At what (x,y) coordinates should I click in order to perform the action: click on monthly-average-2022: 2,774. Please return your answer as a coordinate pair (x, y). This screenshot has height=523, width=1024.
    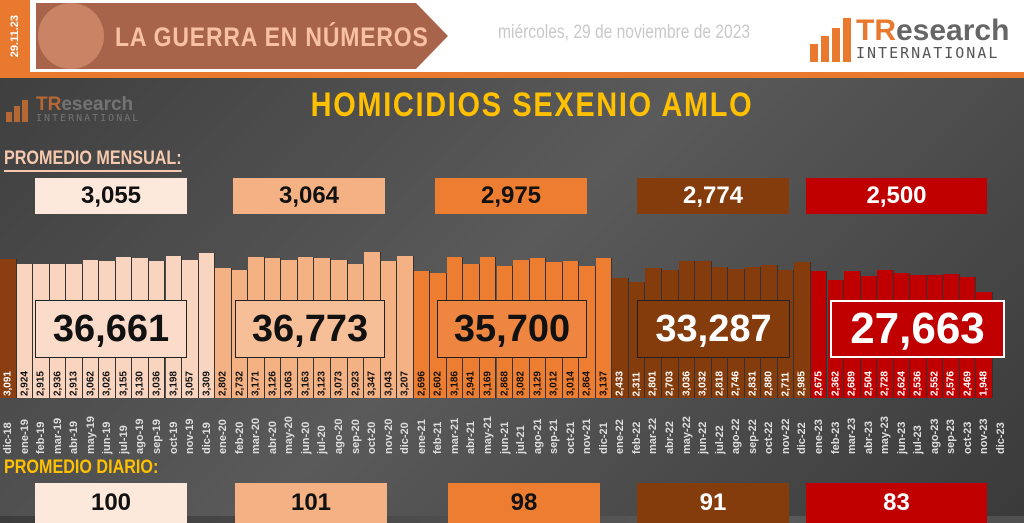
    Looking at the image, I should click on (713, 196).